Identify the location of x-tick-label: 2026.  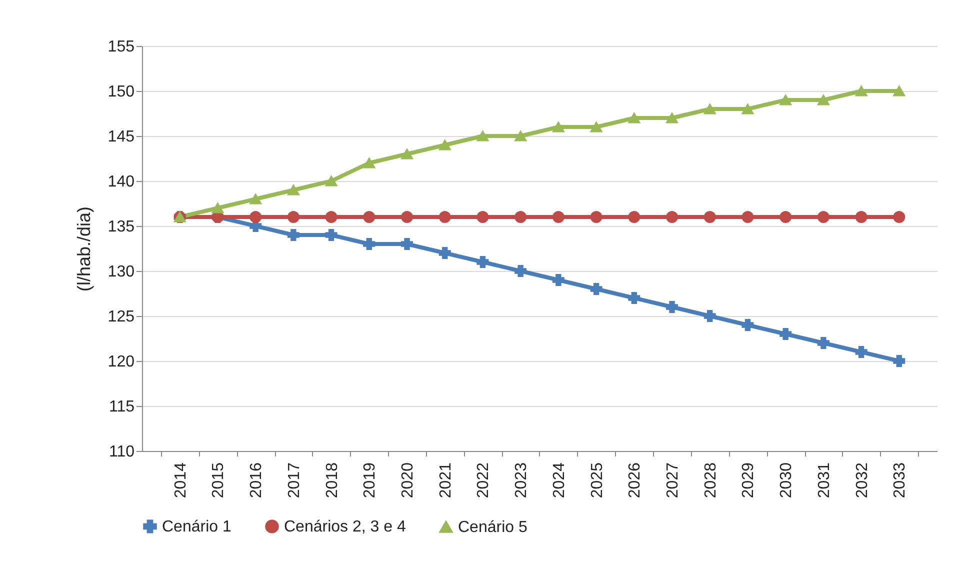
(635, 480).